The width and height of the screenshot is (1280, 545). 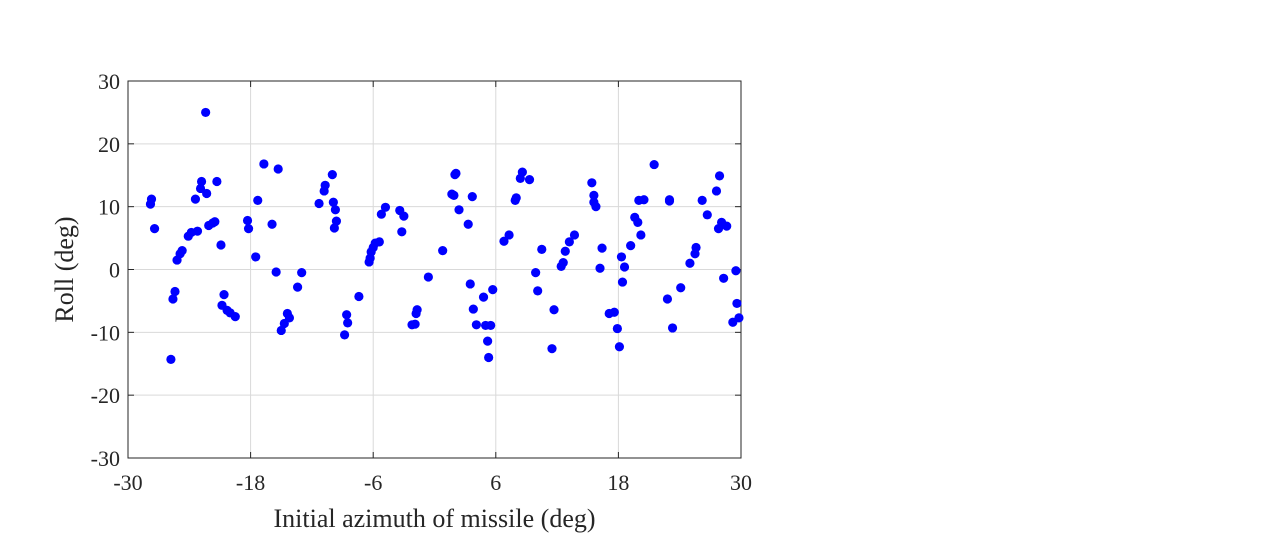 What do you see at coordinates (495, 482) in the screenshot?
I see `x-tick-label: 6` at bounding box center [495, 482].